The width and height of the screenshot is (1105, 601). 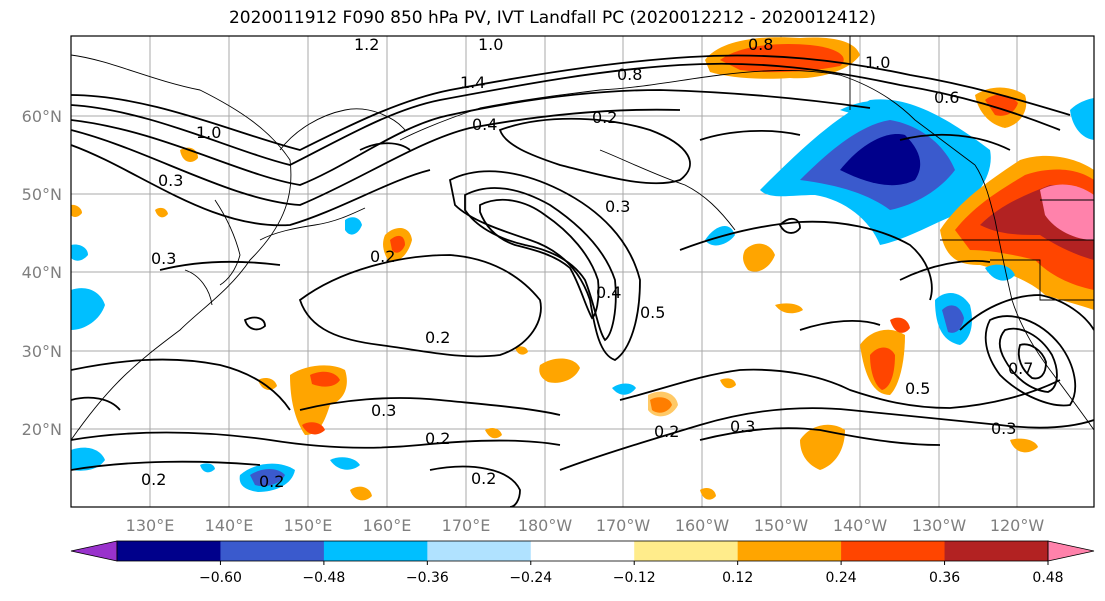 I want to click on lon-label: 140°W, so click(x=860, y=525).